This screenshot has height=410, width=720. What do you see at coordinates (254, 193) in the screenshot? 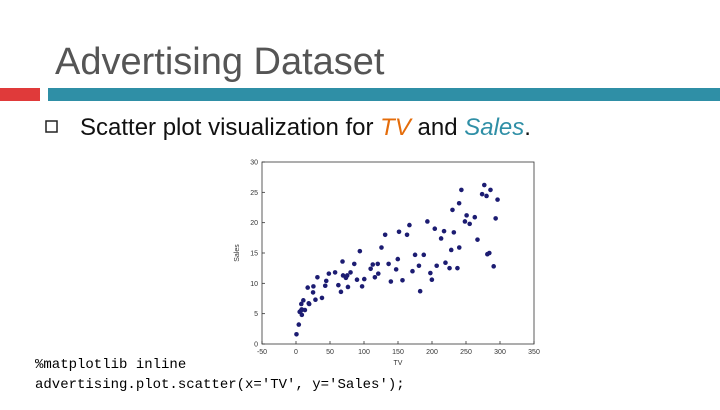
I see `y-tick-label: 25` at bounding box center [254, 193].